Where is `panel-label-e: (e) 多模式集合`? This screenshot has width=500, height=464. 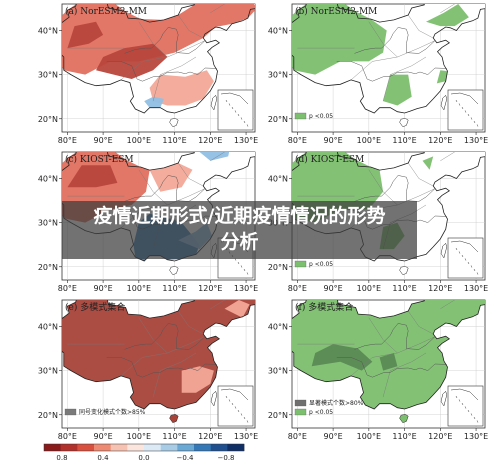
panel-label-e: (e) 多模式集合 is located at coordinates (95, 307).